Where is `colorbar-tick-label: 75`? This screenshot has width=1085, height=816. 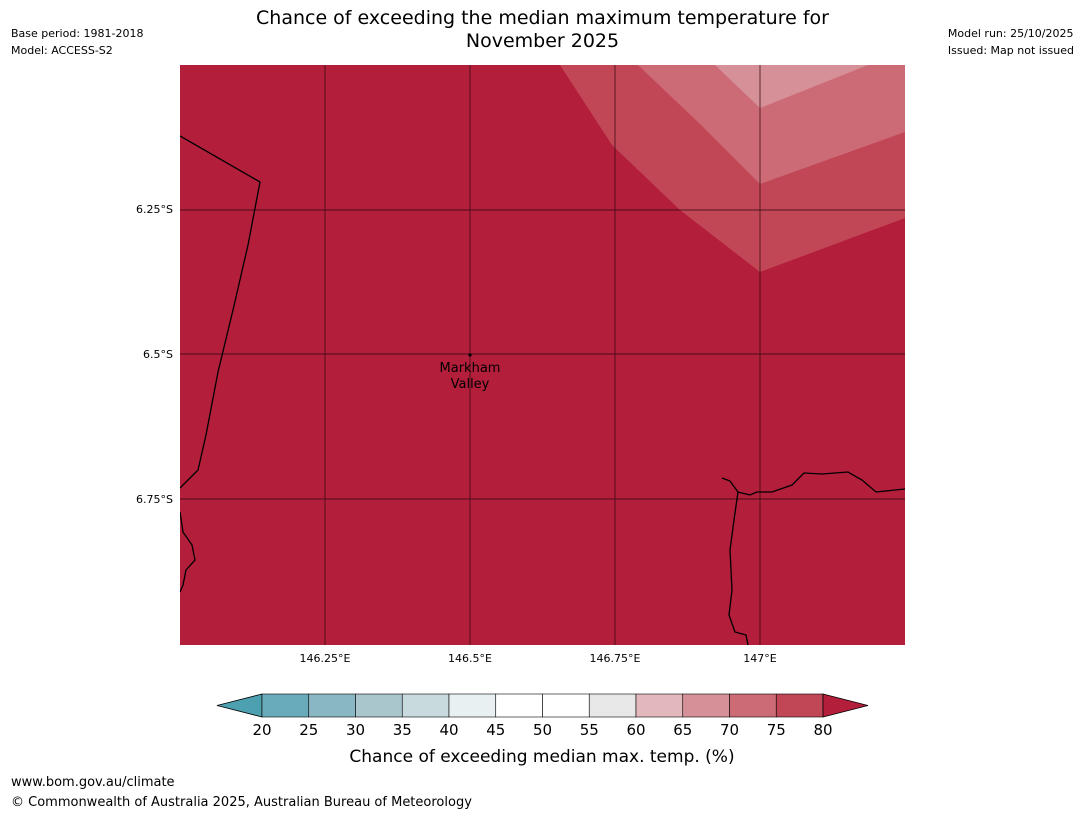 colorbar-tick-label: 75 is located at coordinates (776, 730).